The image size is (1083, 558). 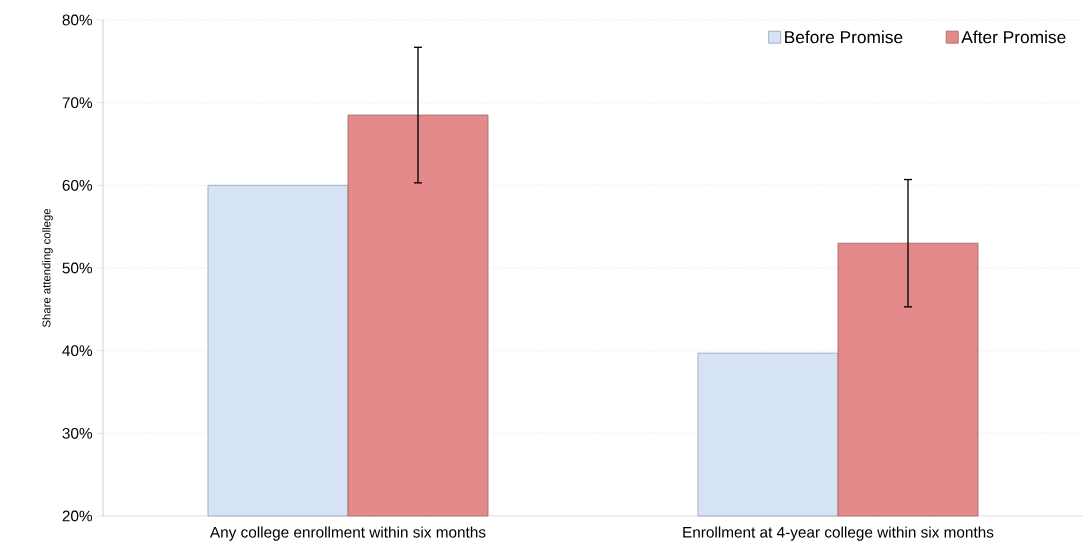 I want to click on x-tick-label: Enrollment at 4-year college within six months, so click(x=838, y=533).